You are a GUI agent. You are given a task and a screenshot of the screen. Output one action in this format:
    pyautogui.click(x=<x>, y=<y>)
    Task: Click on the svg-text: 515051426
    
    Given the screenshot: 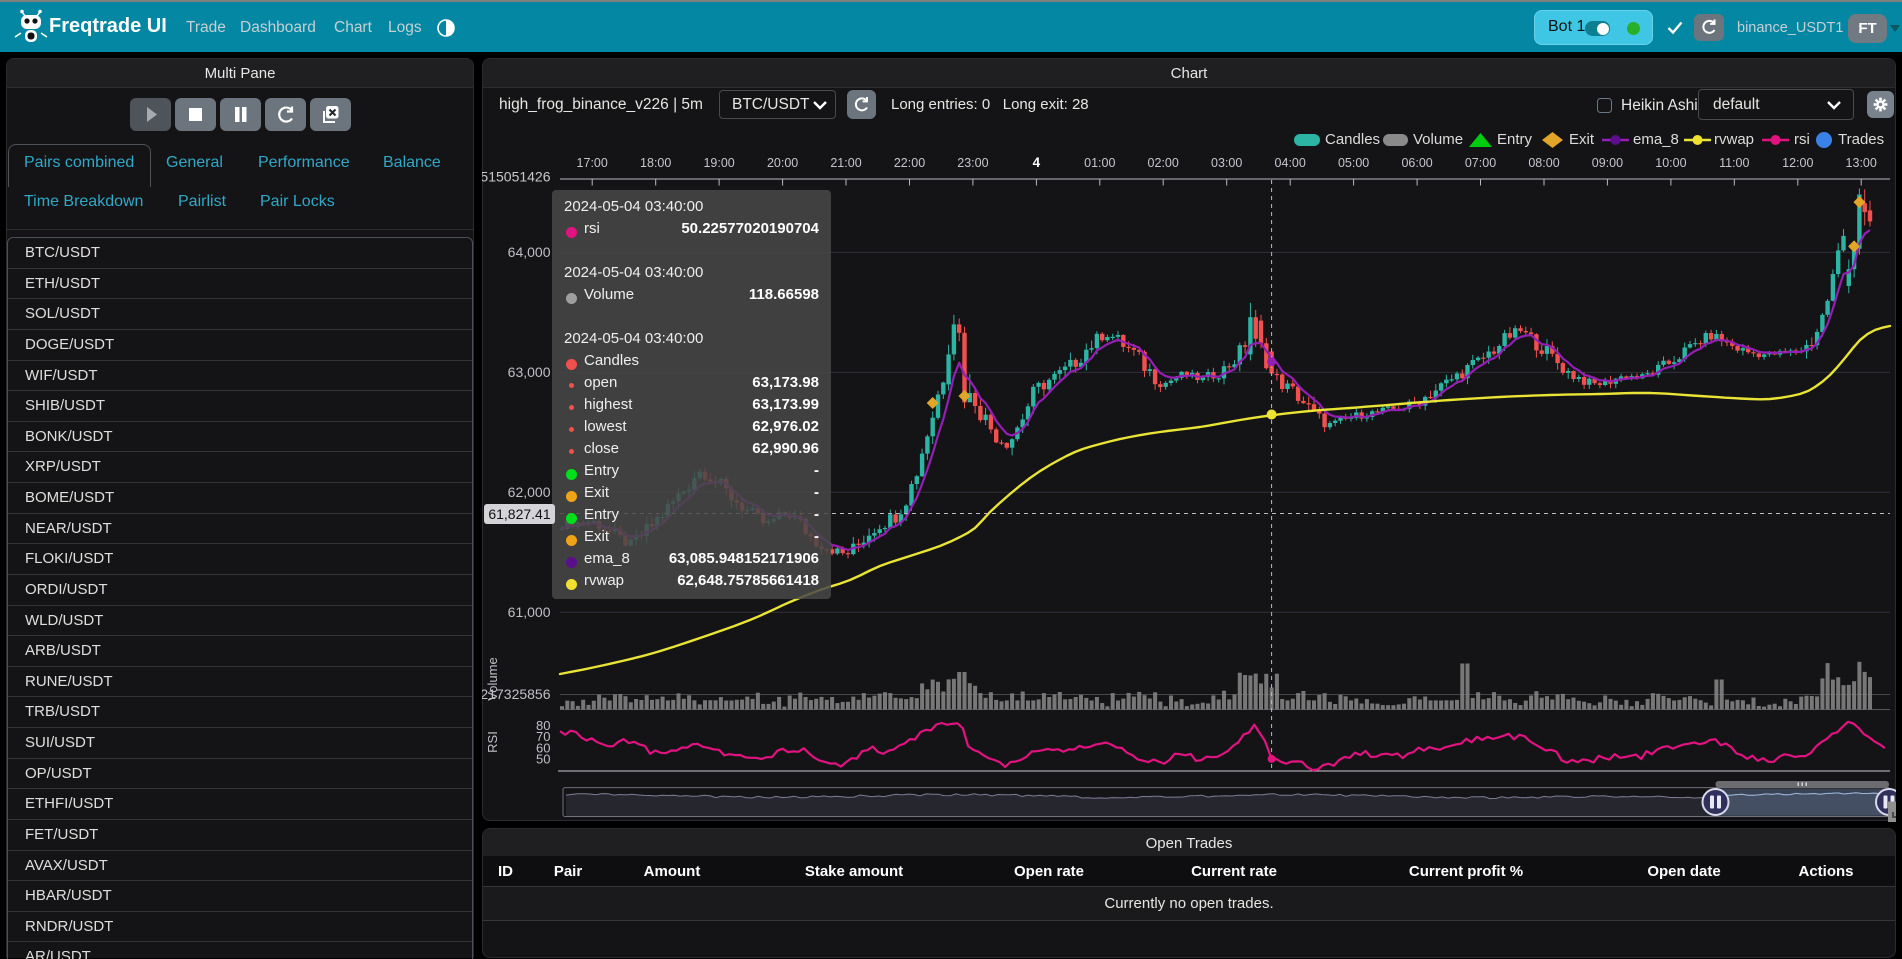 What is the action you would take?
    pyautogui.click(x=516, y=177)
    